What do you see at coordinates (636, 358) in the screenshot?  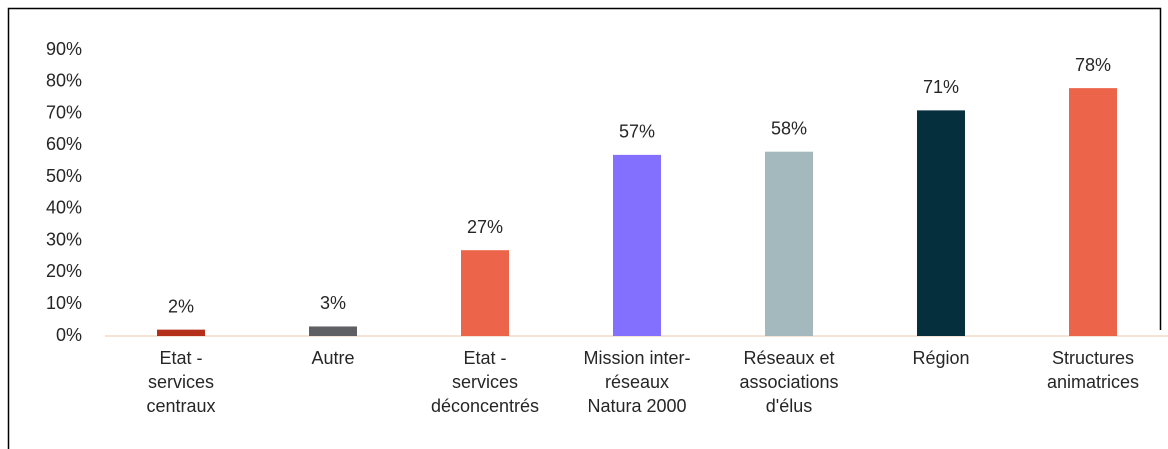 I see `x-tick-label: Mission inter-` at bounding box center [636, 358].